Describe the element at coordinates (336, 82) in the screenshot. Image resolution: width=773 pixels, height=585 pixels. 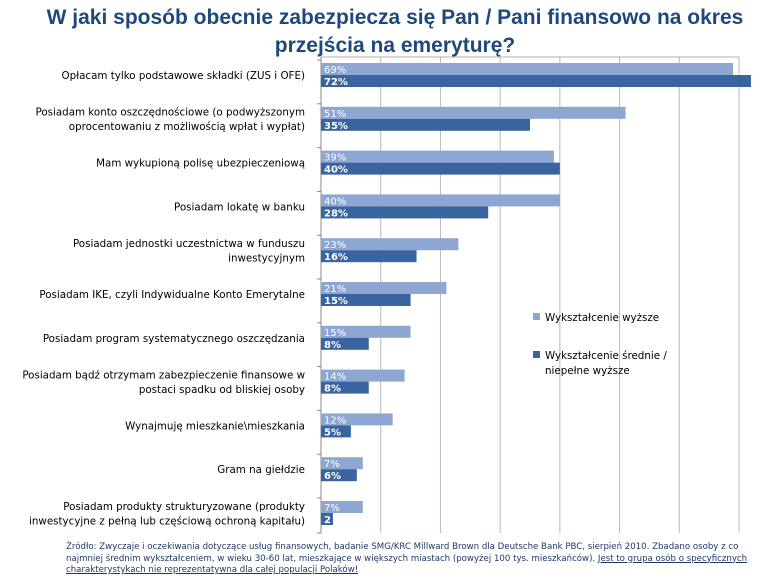
I see `data-label: 72%` at that location.